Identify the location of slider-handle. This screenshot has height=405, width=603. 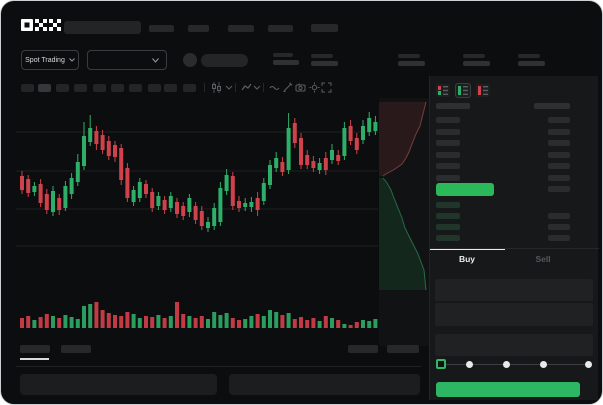
(441, 364).